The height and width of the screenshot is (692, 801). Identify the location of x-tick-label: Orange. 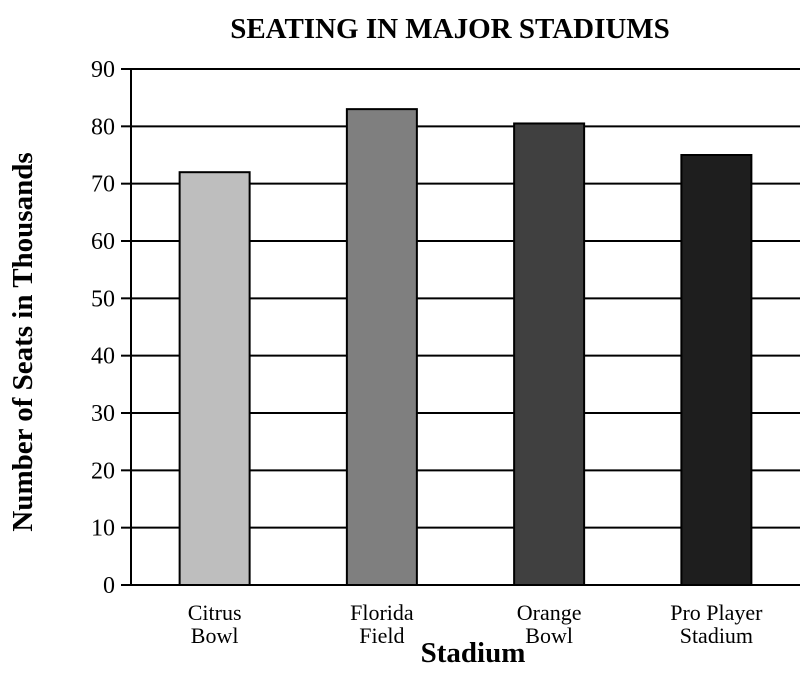
(549, 612).